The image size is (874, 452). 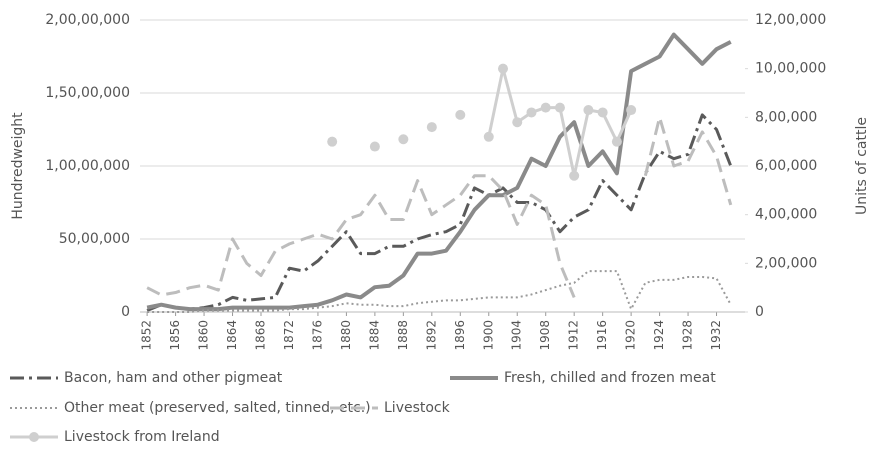 I want to click on y2-tick-label: 0, so click(x=759, y=312).